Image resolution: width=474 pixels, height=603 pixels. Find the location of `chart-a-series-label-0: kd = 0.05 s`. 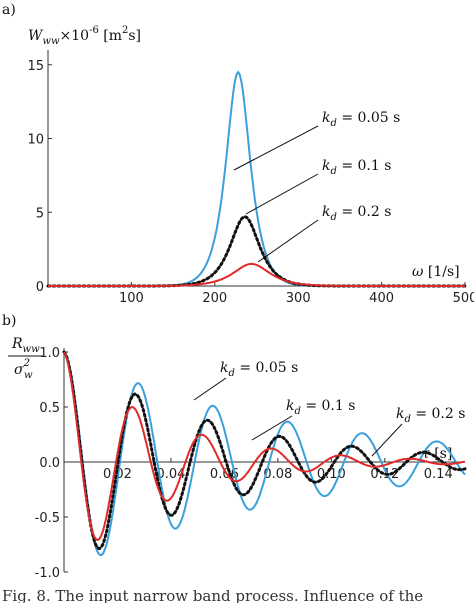

chart-a-series-label-0: kd = 0.05 s is located at coordinates (361, 119).